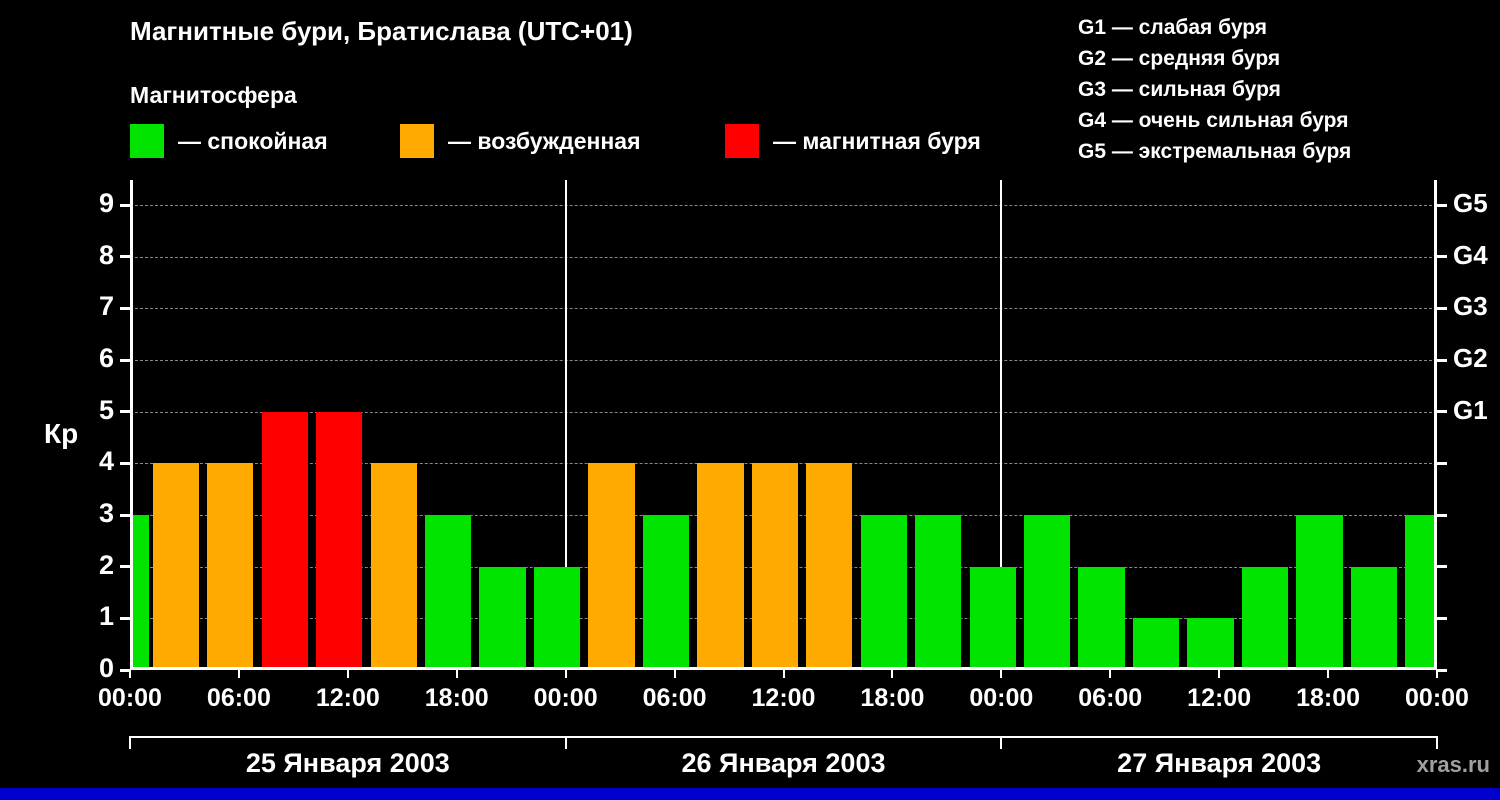 The width and height of the screenshot is (1500, 800). I want to click on legend-swatch-disturbed, so click(417, 141).